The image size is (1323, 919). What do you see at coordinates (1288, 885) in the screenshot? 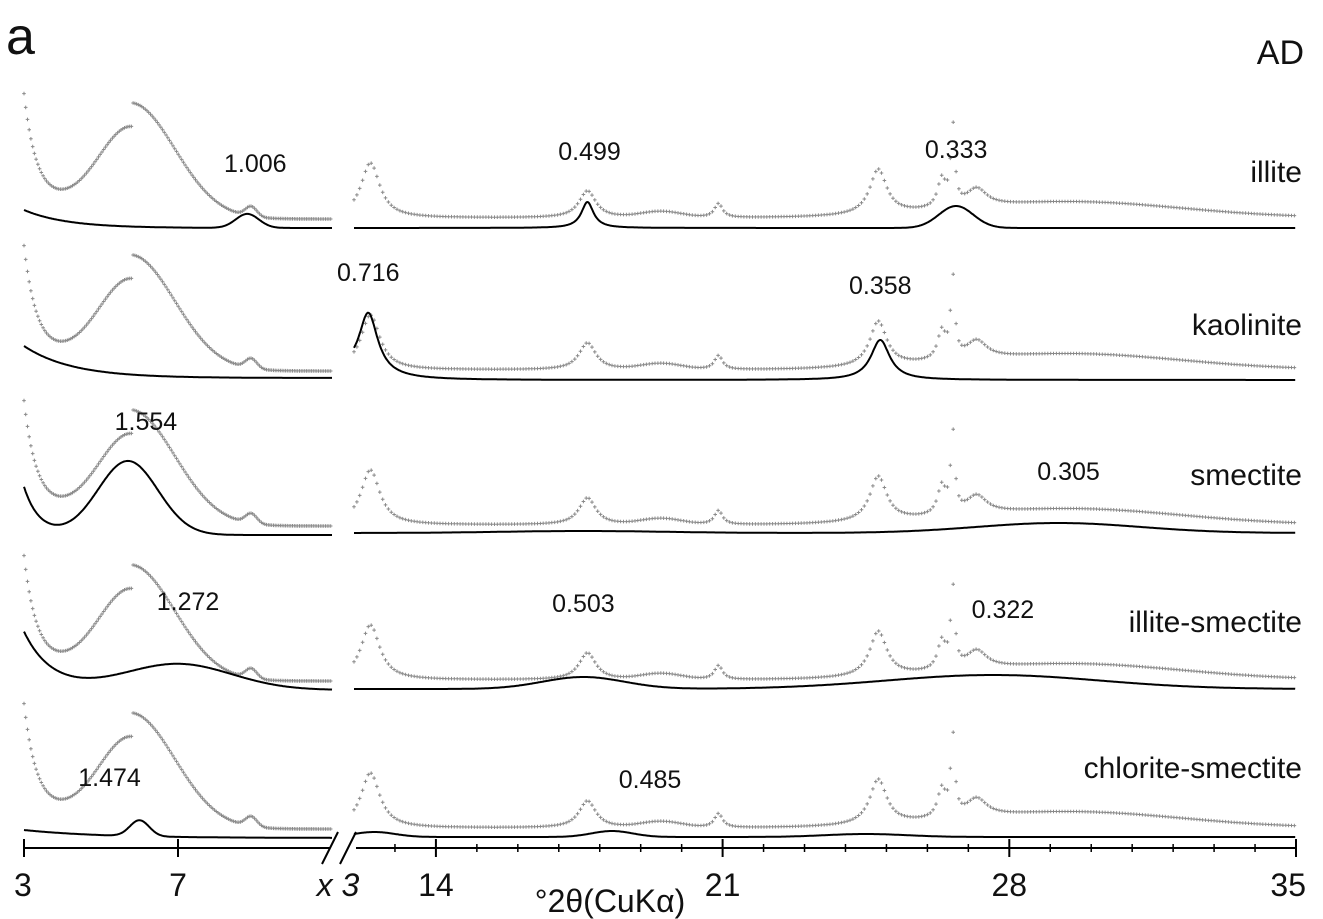
I see `x-tick-label: 35` at bounding box center [1288, 885].